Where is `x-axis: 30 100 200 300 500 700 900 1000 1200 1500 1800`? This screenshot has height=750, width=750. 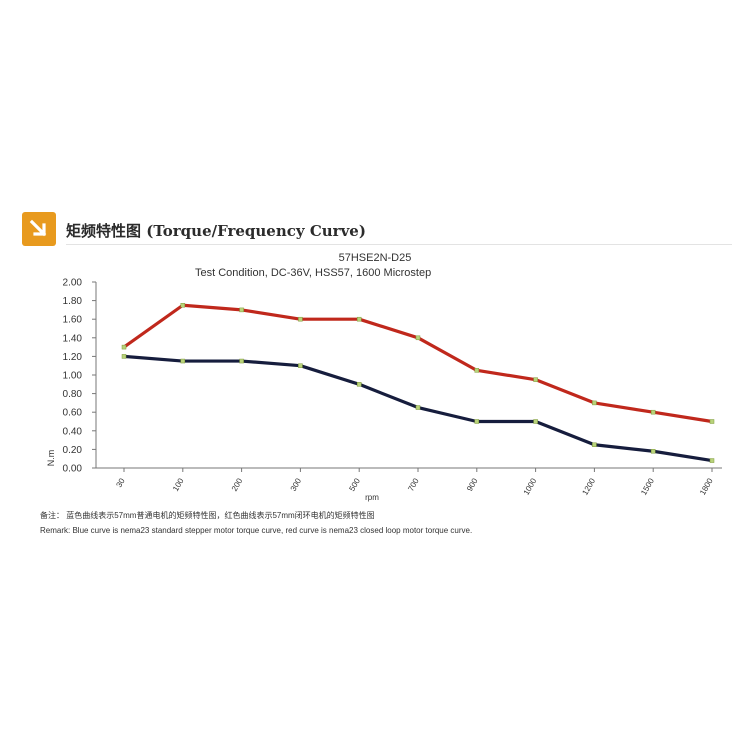
x-axis: 30 100 200 300 500 700 900 1000 1200 1500 1800 is located at coordinates (409, 482).